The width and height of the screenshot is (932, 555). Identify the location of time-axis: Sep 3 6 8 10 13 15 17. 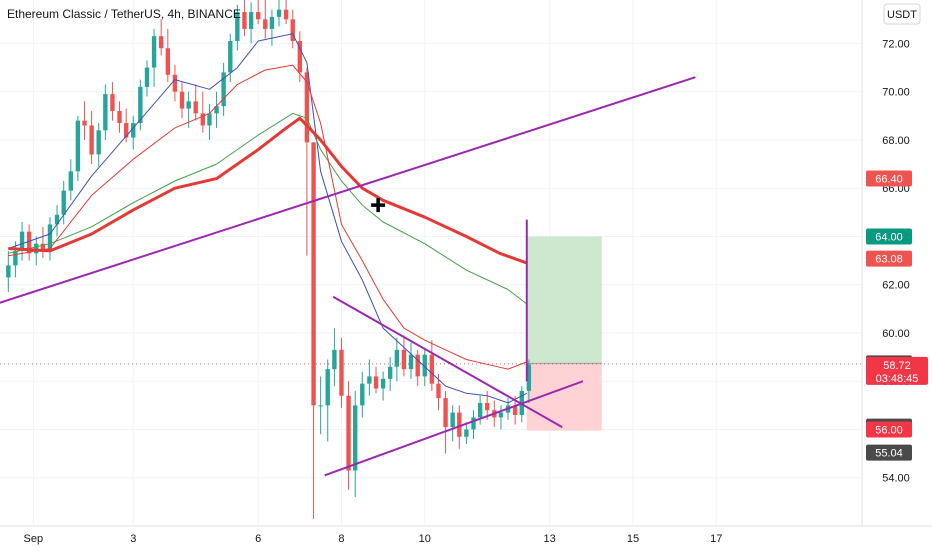
(466, 535).